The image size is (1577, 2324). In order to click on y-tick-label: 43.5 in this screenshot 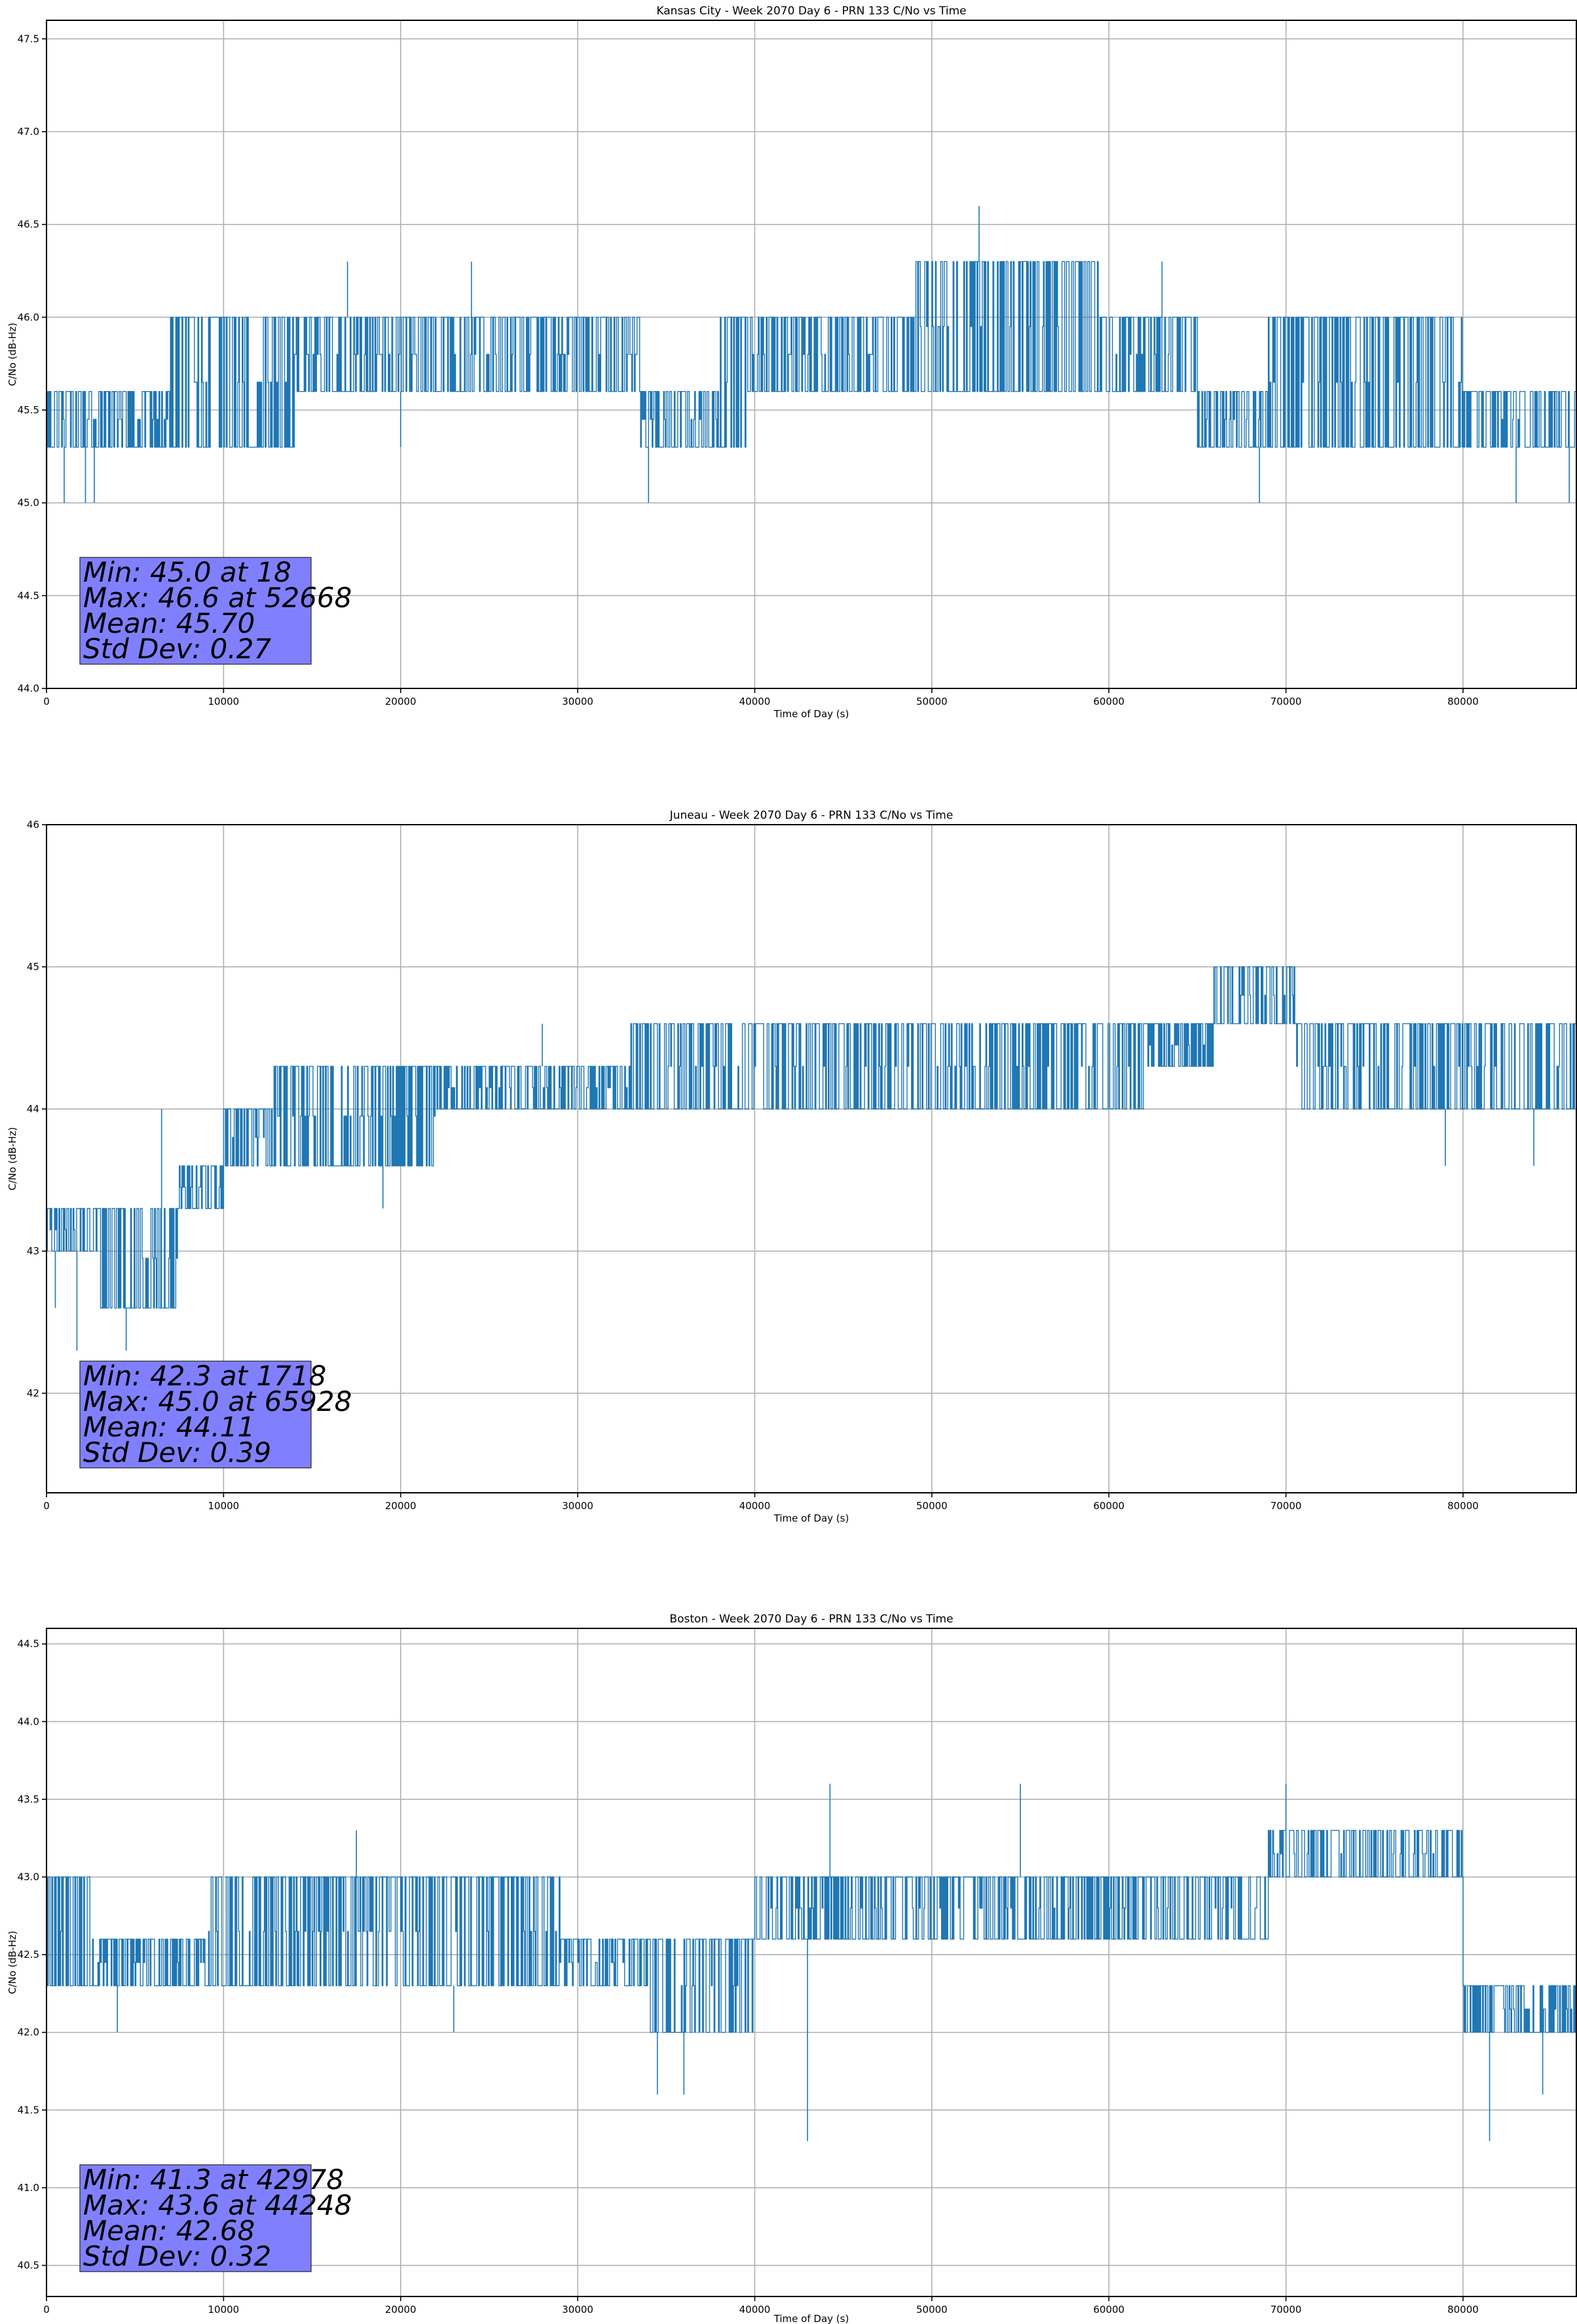, I will do `click(28, 1799)`.